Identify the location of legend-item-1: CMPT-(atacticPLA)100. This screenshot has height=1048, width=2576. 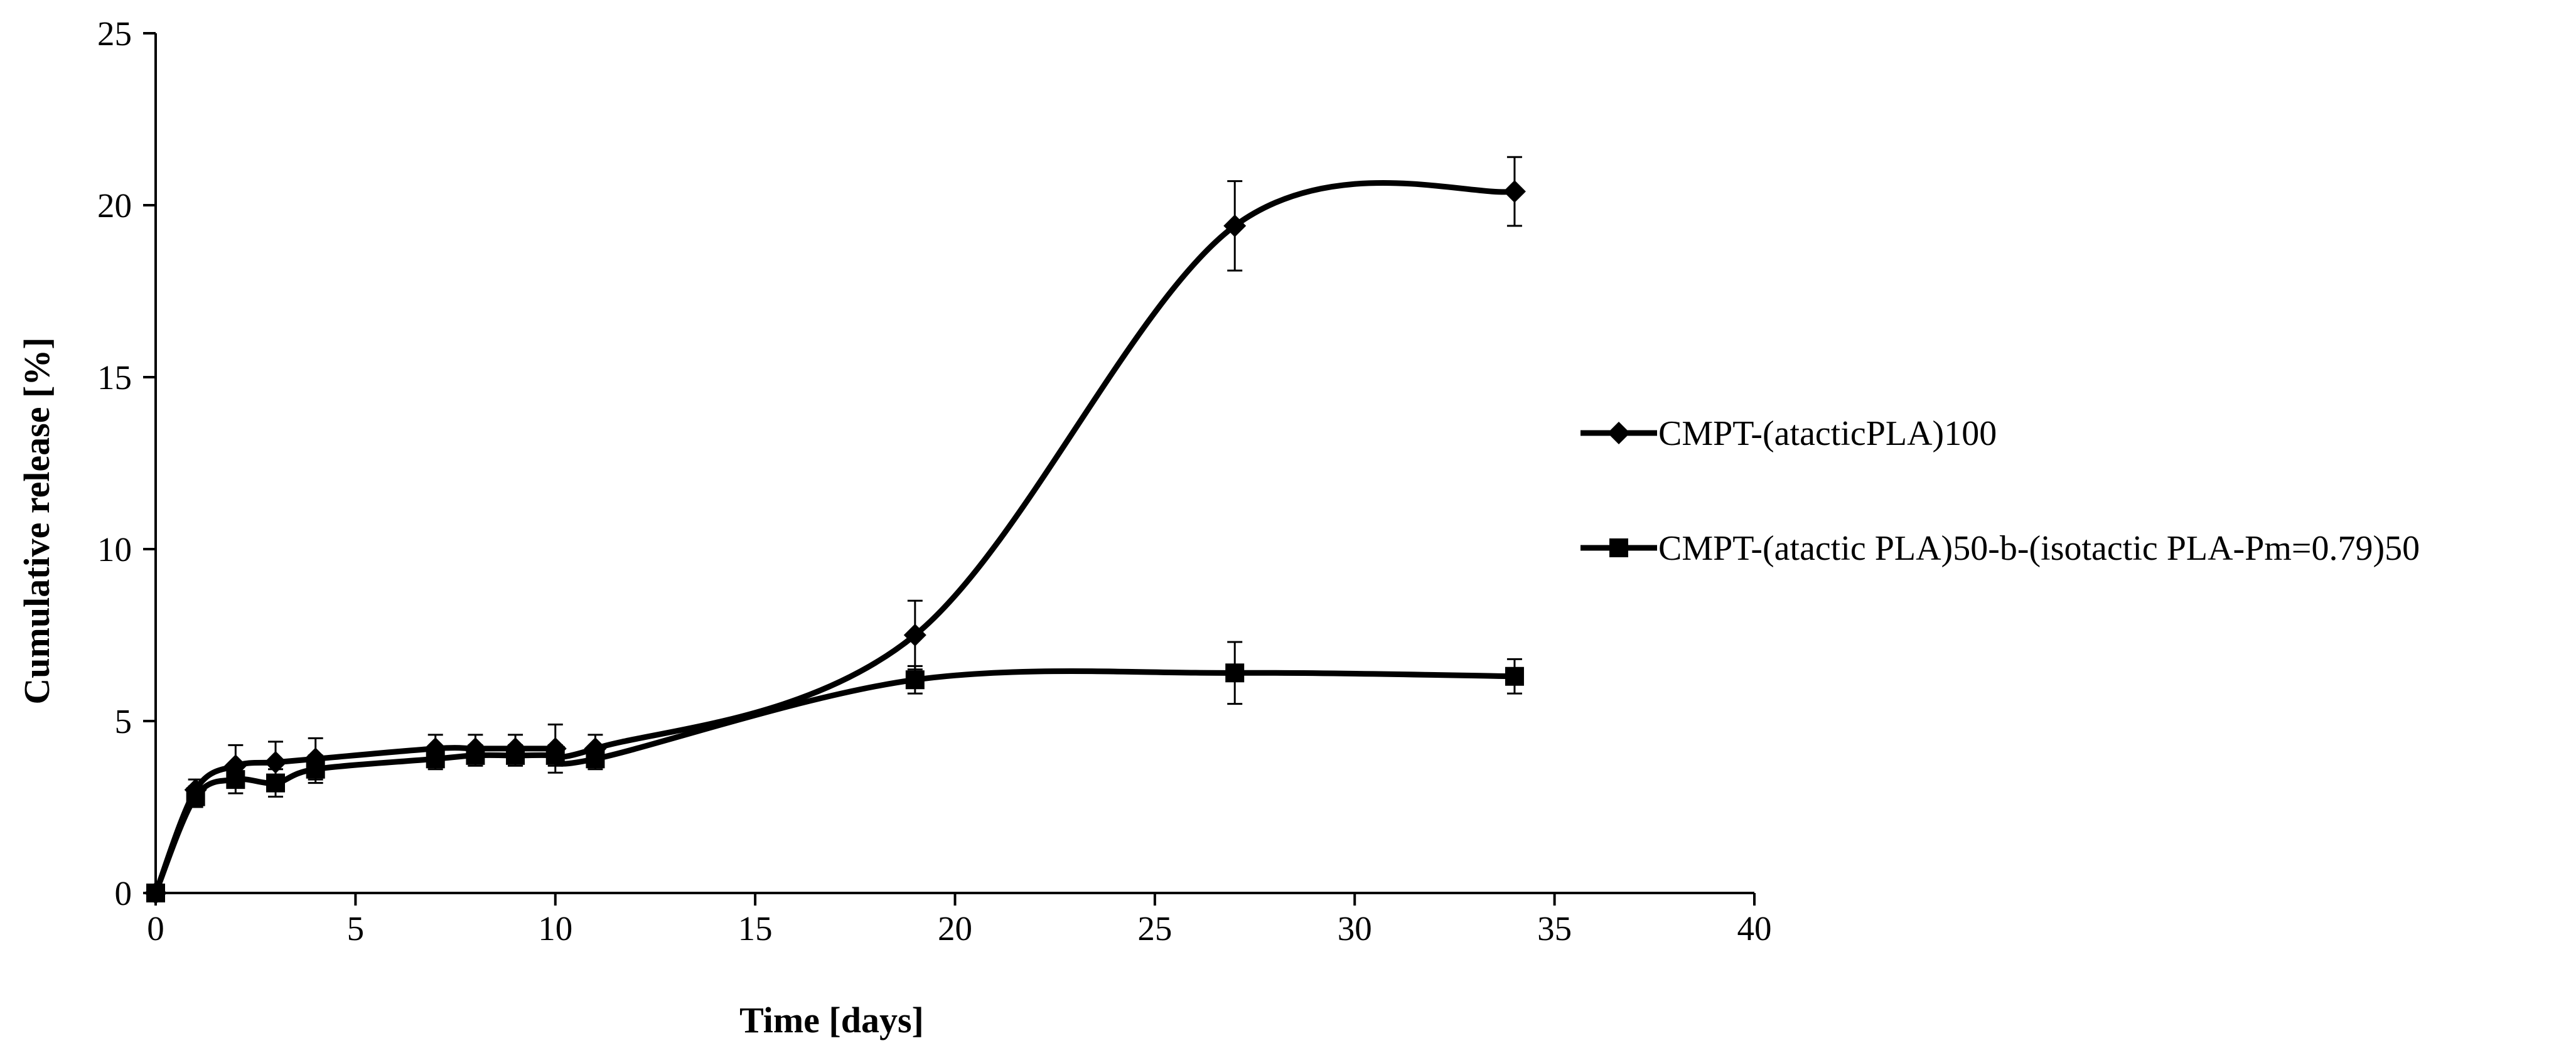
(1788, 433).